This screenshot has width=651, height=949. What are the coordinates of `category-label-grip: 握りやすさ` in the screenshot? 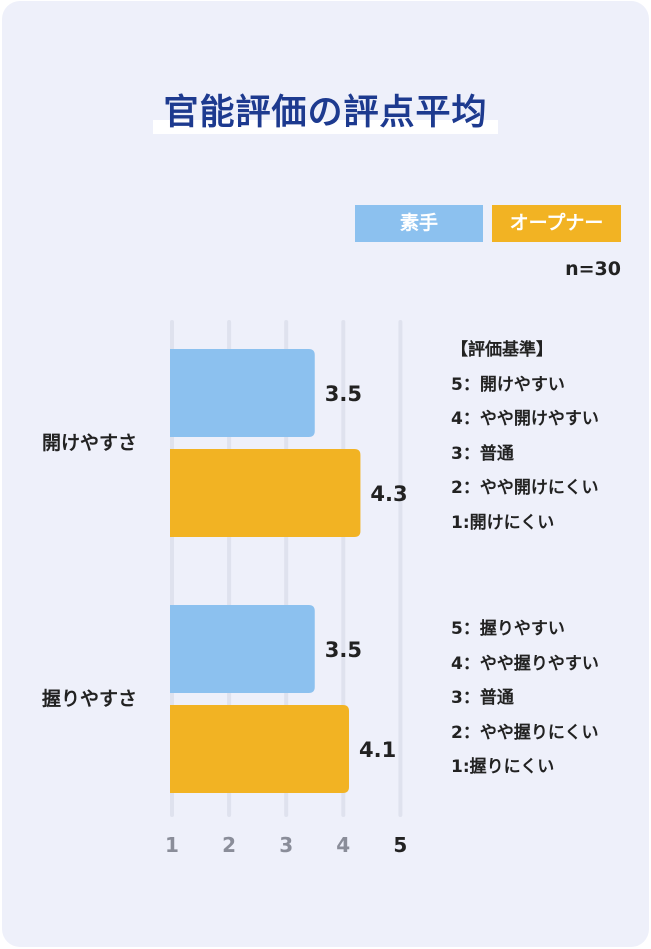 It's located at (90, 699).